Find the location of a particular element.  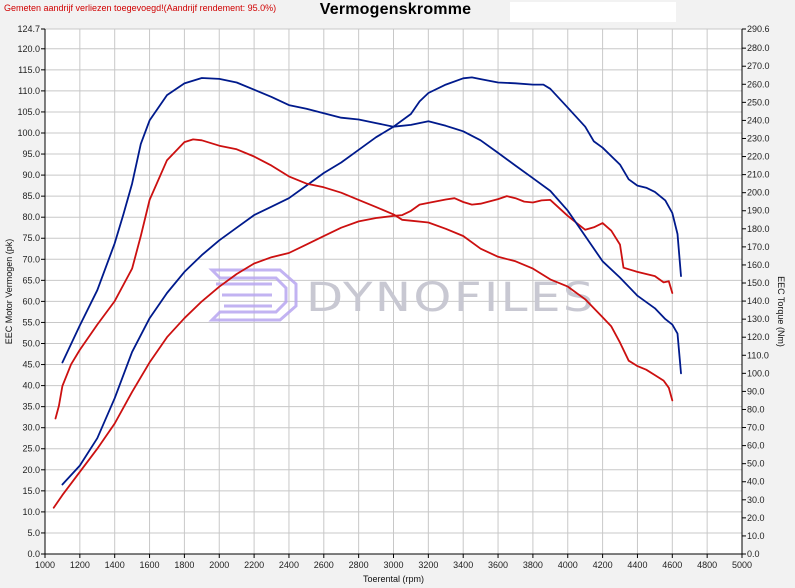

logo-outline is located at coordinates (253, 295).